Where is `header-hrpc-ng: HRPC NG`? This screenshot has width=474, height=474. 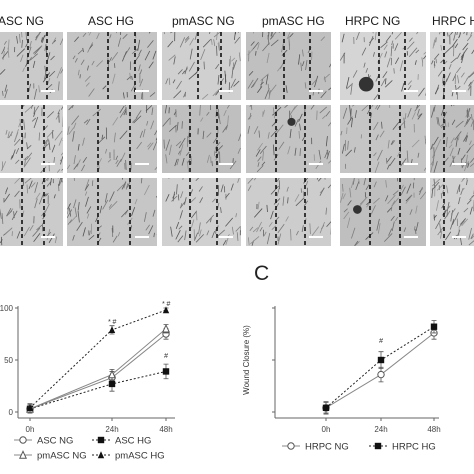
header-hrpc-ng: HRPC NG is located at coordinates (373, 21).